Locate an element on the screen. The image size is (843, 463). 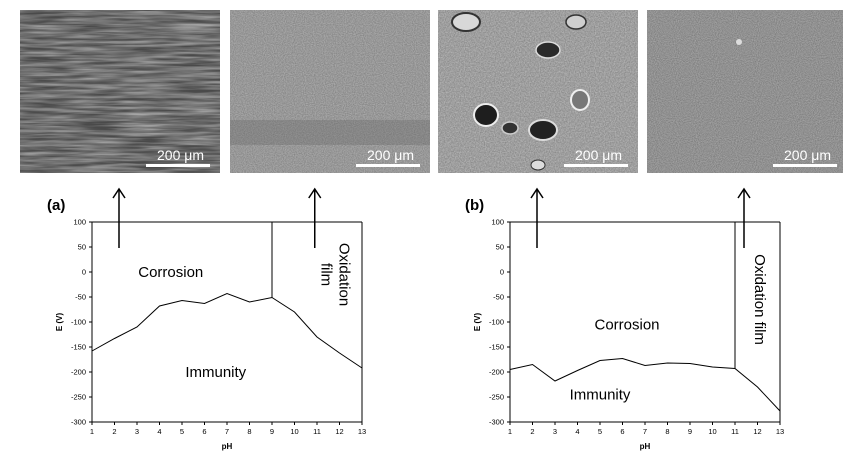
sem-image-3: 200 μm is located at coordinates (538, 91).